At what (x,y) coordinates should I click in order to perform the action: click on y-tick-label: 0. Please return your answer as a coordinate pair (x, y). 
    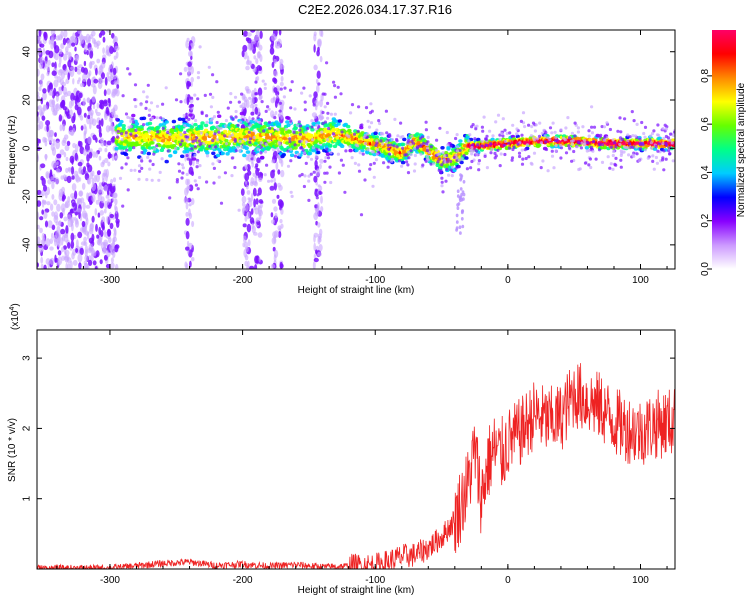
    Looking at the image, I should click on (27, 148).